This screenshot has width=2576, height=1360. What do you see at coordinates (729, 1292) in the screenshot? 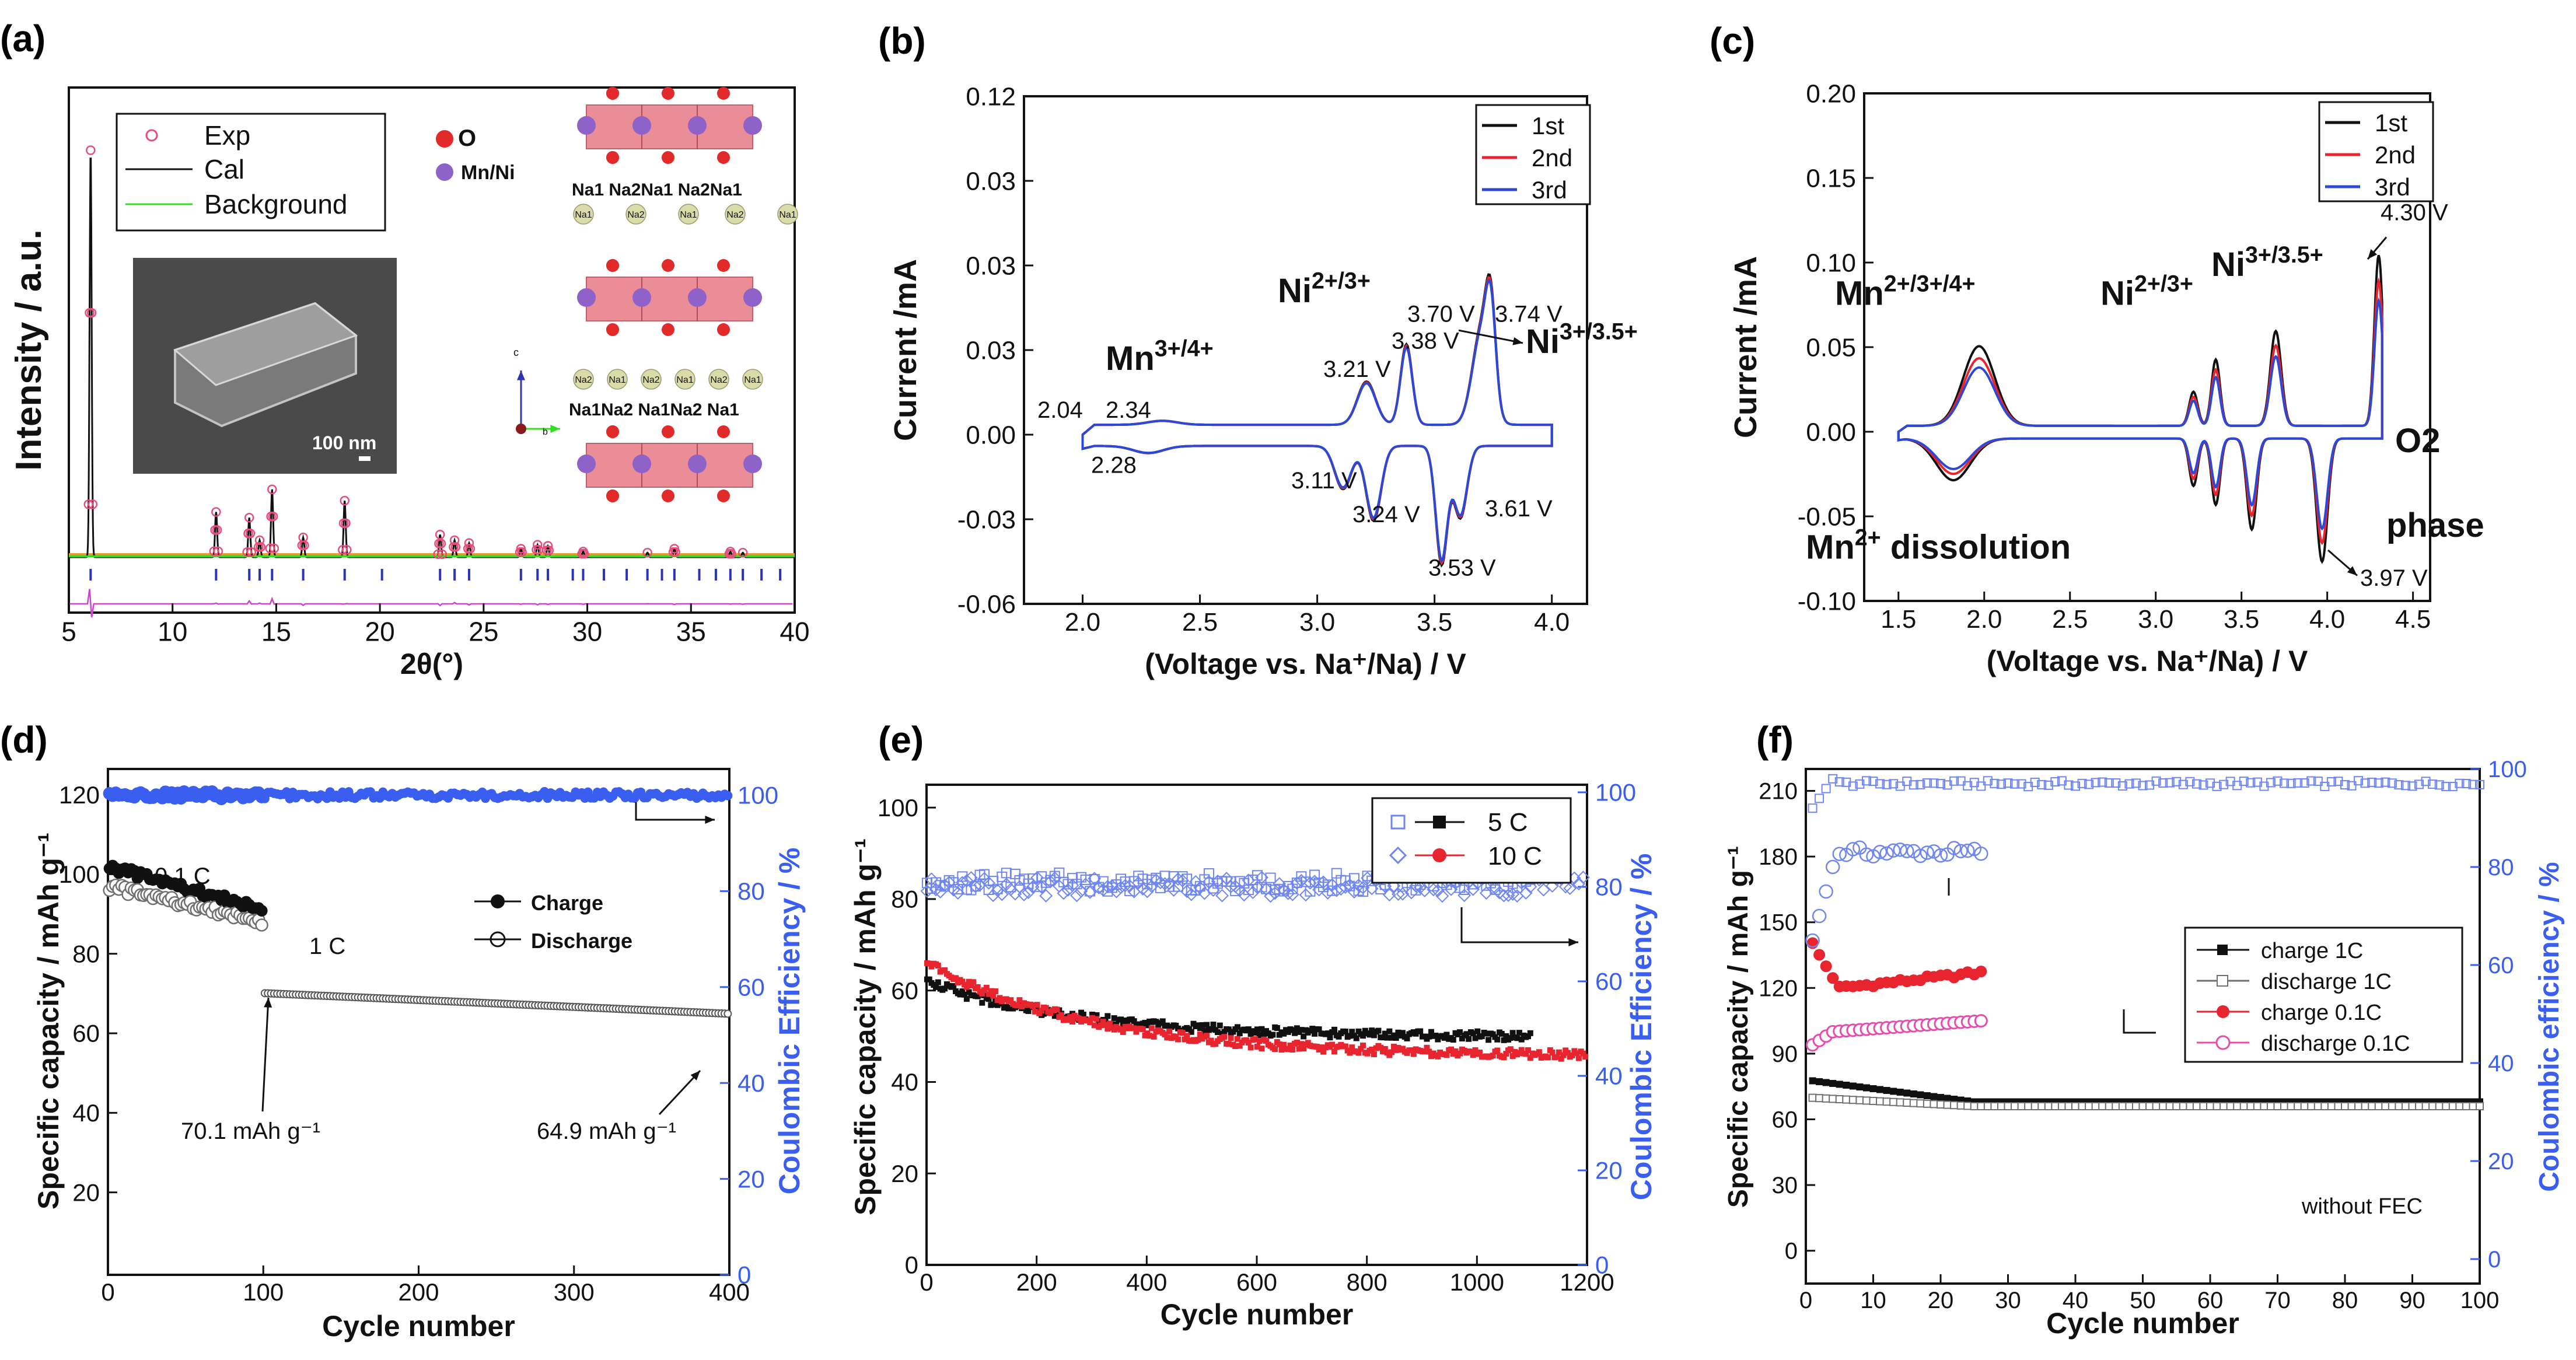
I see `cycling-d-xtick-label: 400` at bounding box center [729, 1292].